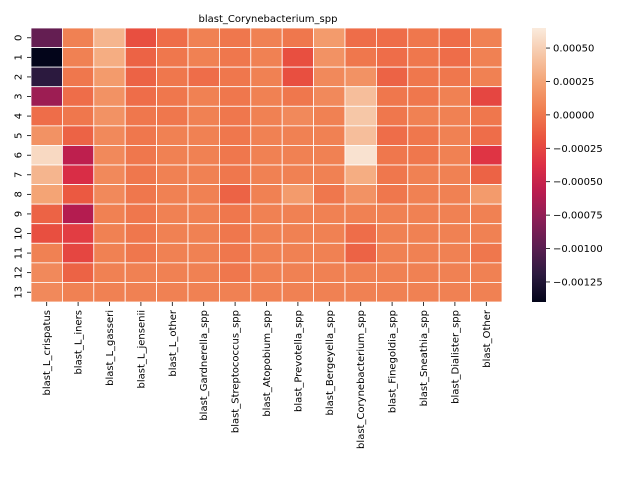 This screenshot has width=640, height=480. I want to click on colorbar-tick-label: 0.00025, so click(573, 82).